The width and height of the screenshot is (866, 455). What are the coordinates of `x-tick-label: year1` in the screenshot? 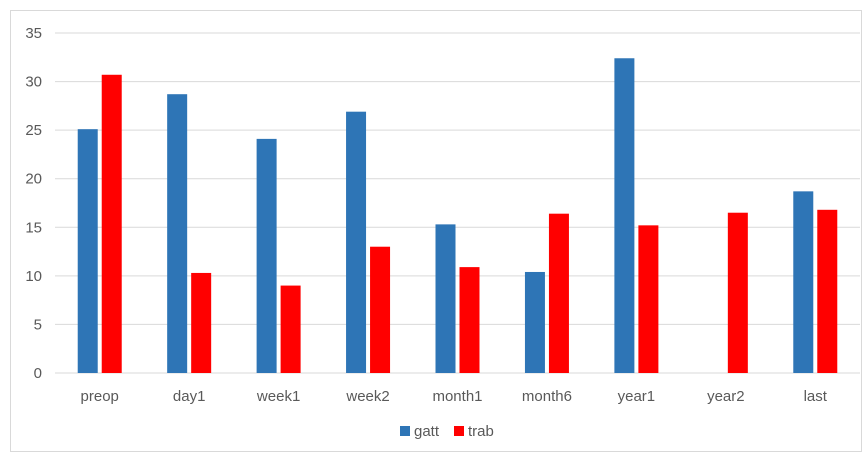 It's located at (637, 396).